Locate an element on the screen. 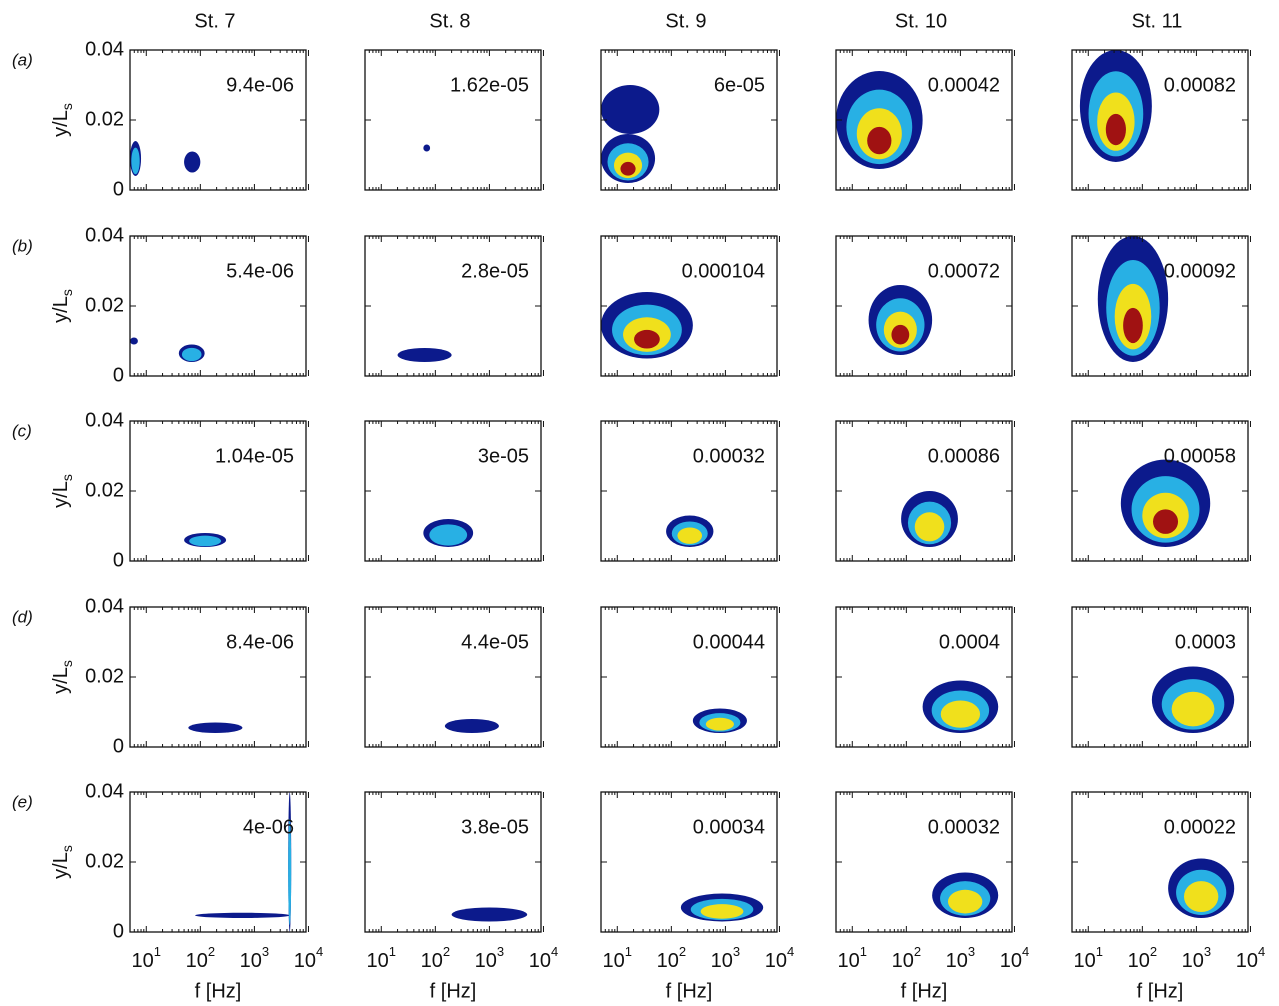 Image resolution: width=1279 pixels, height=1006 pixels. row-label: (a) is located at coordinates (22, 59).